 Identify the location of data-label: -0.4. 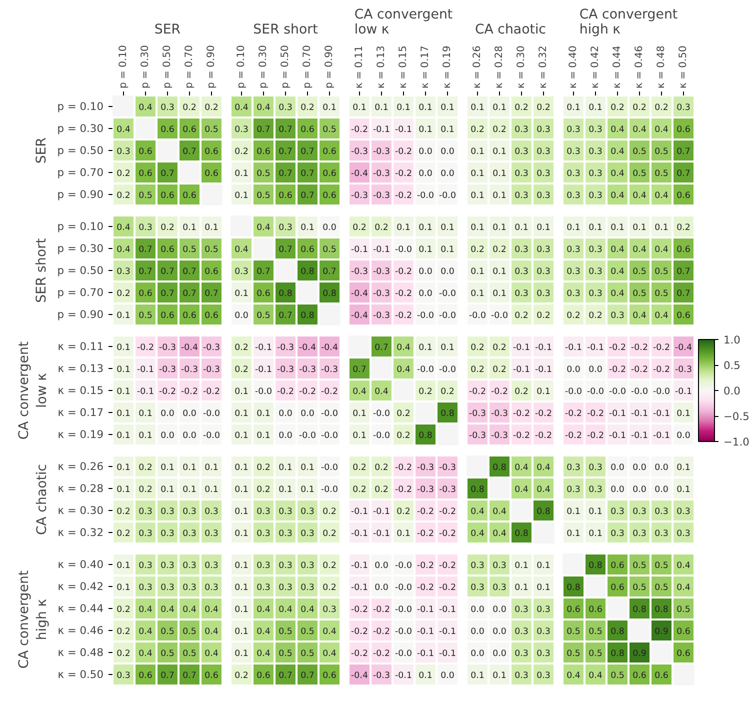
(359, 316).